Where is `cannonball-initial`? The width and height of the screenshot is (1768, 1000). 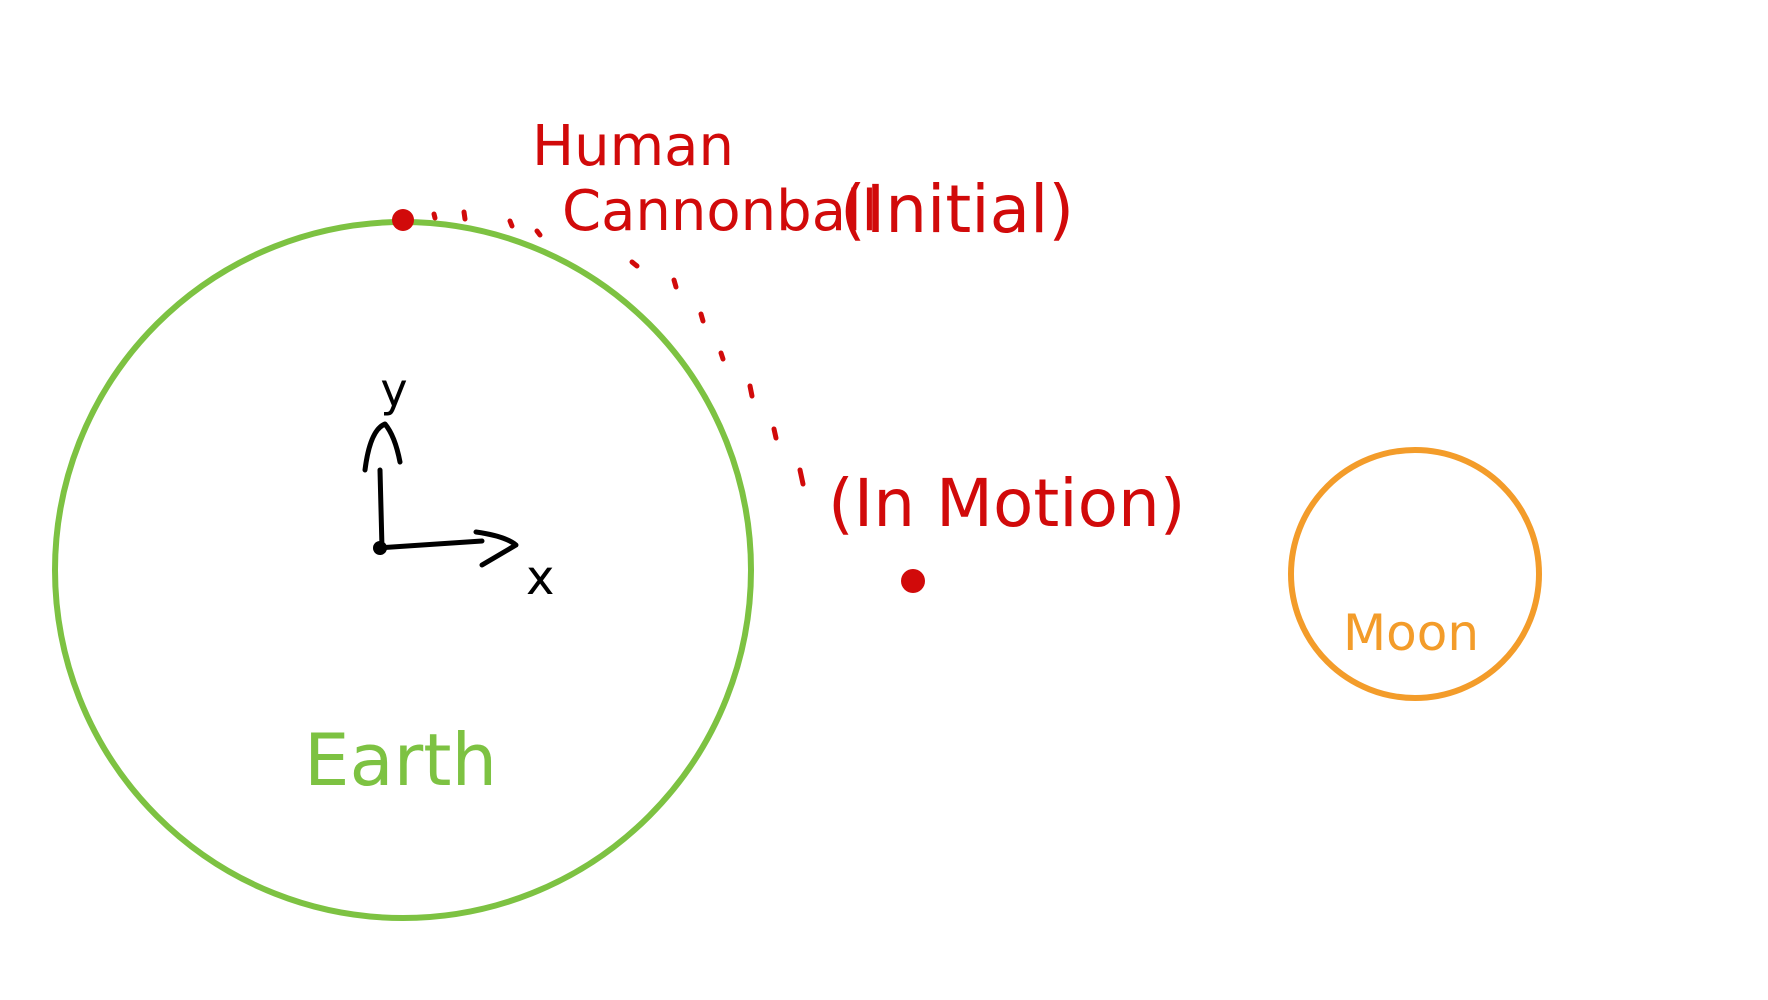 cannonball-initial is located at coordinates (403, 220).